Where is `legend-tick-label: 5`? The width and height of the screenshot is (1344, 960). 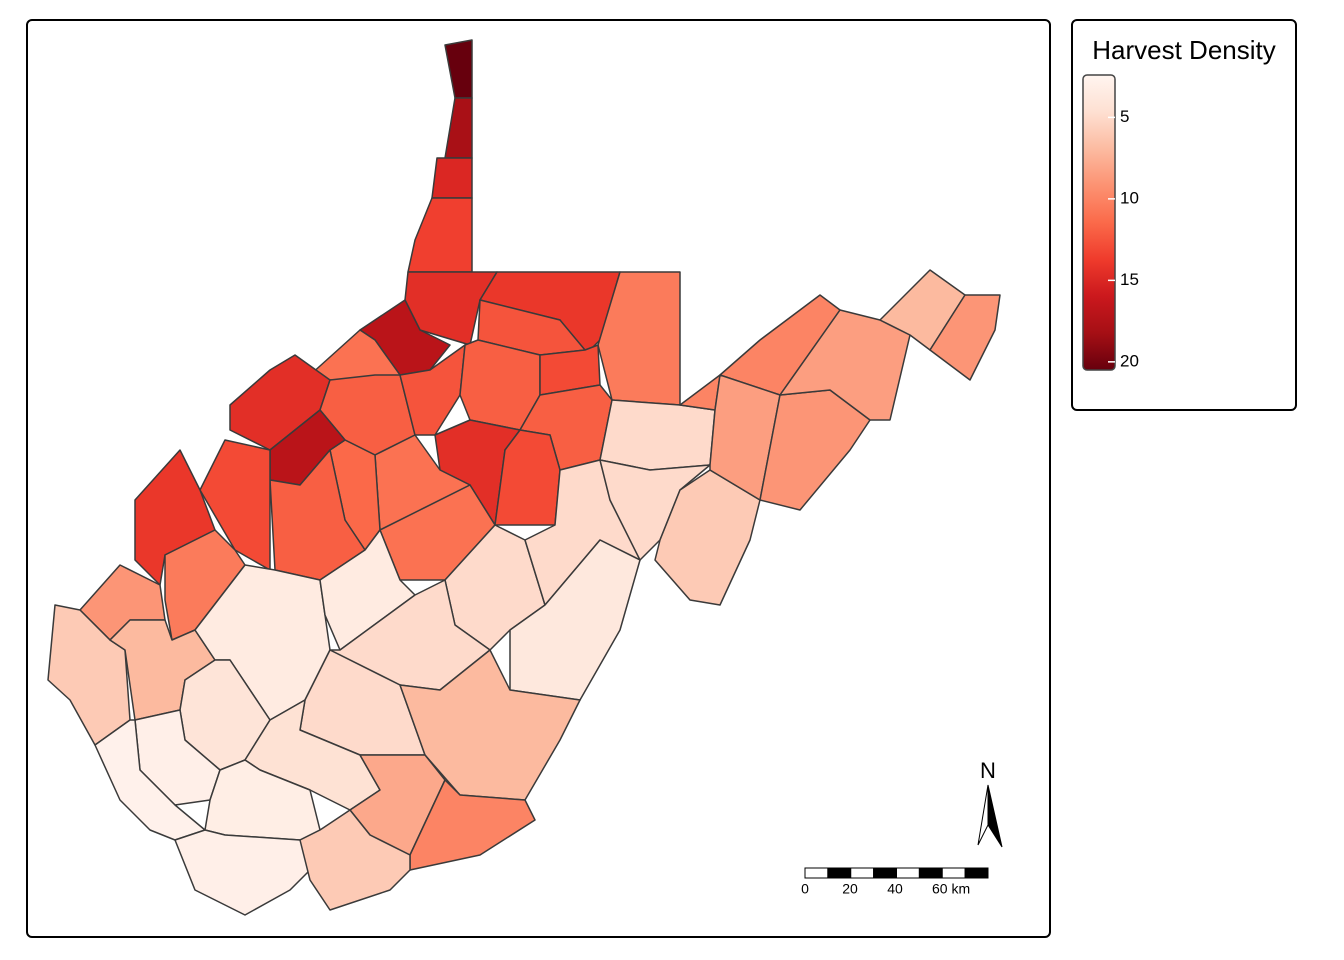 legend-tick-label: 5 is located at coordinates (1124, 116).